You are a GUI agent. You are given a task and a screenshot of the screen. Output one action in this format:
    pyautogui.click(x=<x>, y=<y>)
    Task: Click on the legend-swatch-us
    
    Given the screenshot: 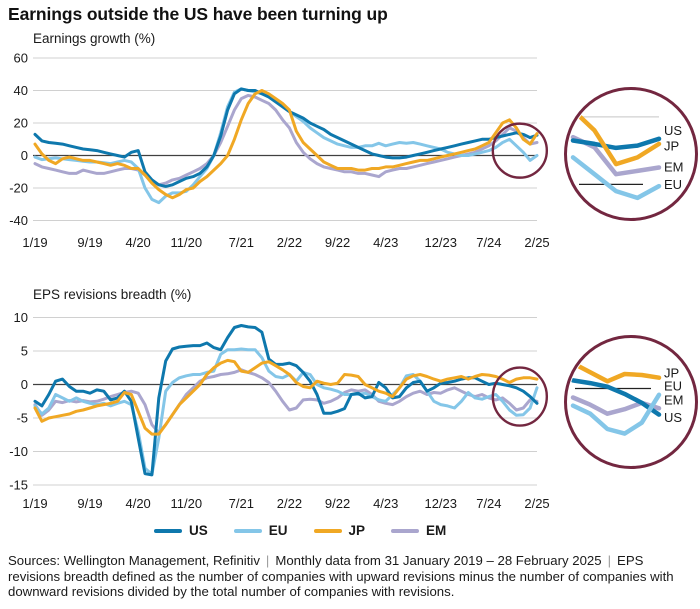 What is the action you would take?
    pyautogui.click(x=168, y=530)
    